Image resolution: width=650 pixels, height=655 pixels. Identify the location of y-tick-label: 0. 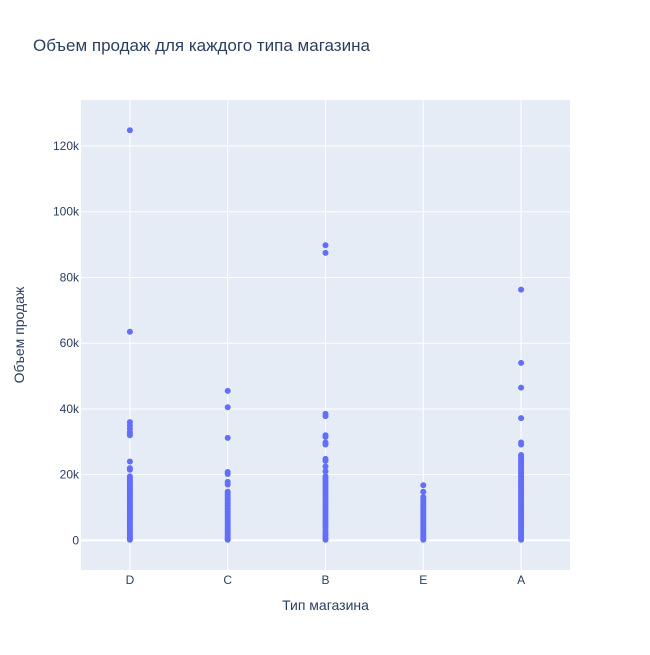
(75, 540).